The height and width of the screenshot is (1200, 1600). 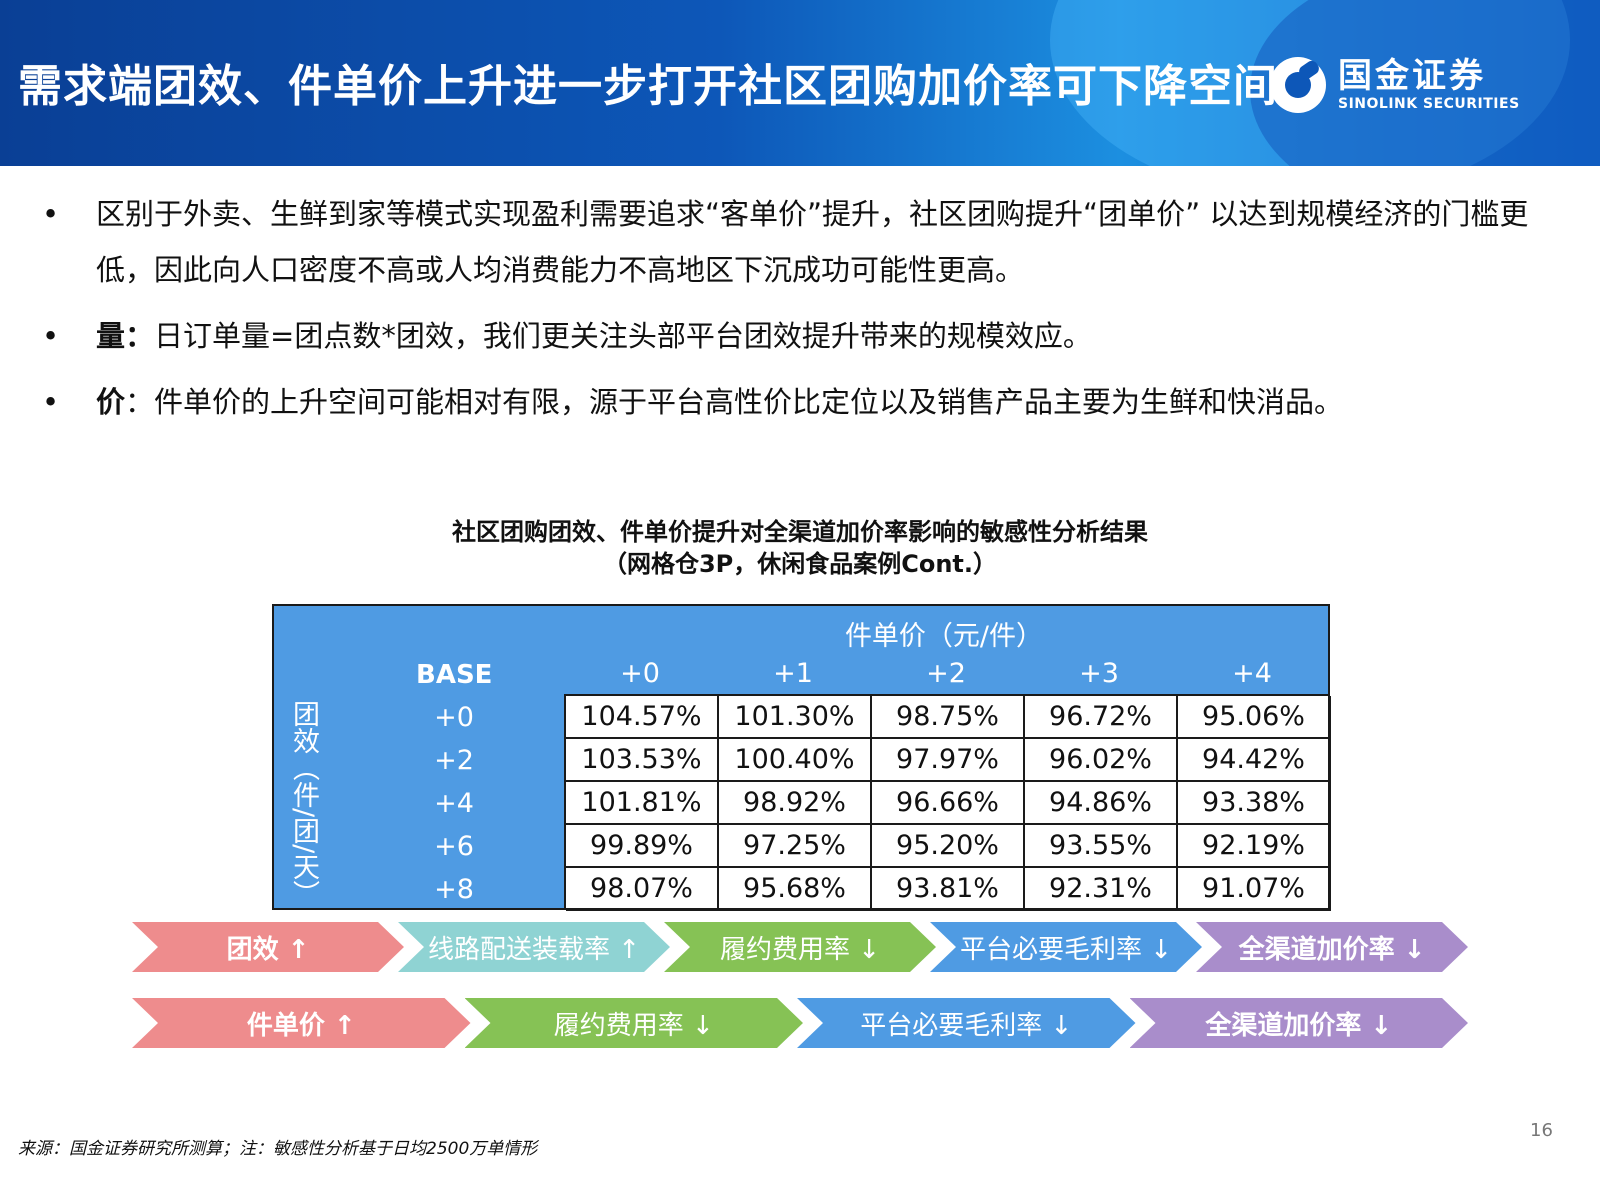 I want to click on table-cell: 91.07%, so click(x=1254, y=889).